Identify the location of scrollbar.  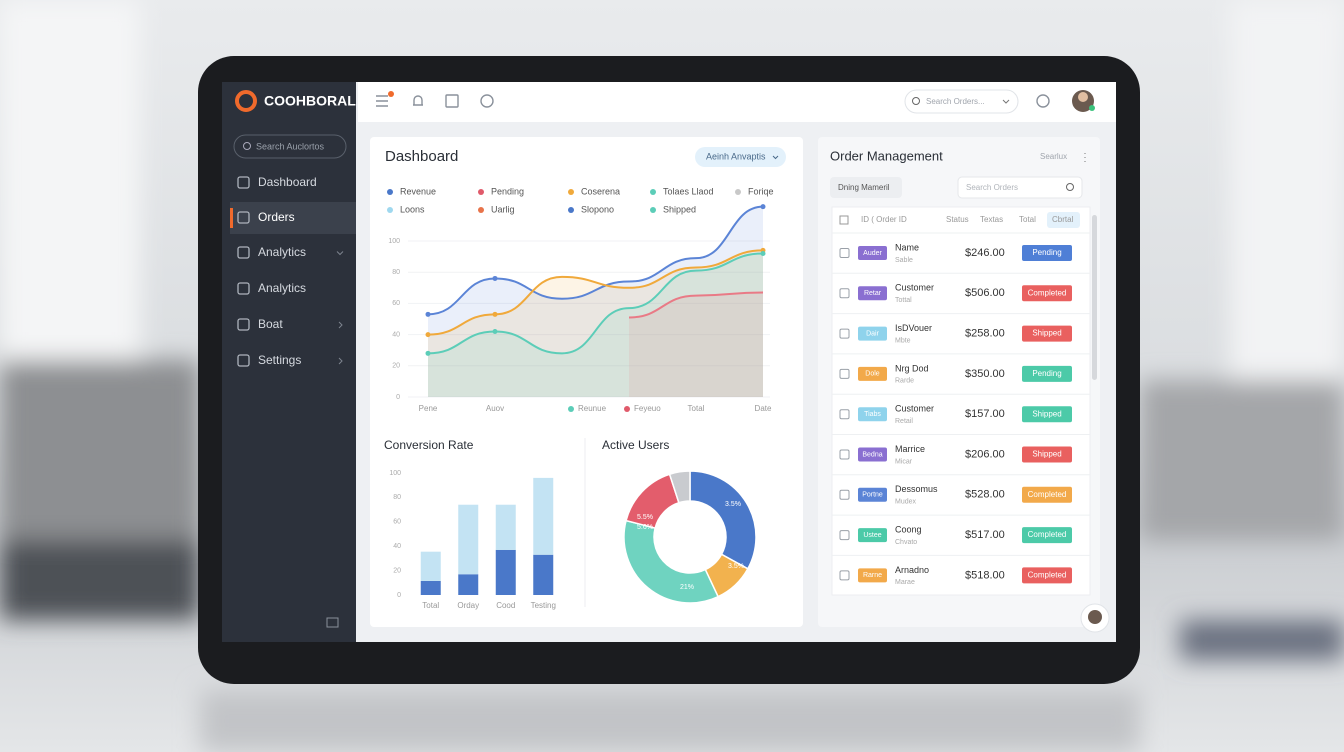
(1094, 297).